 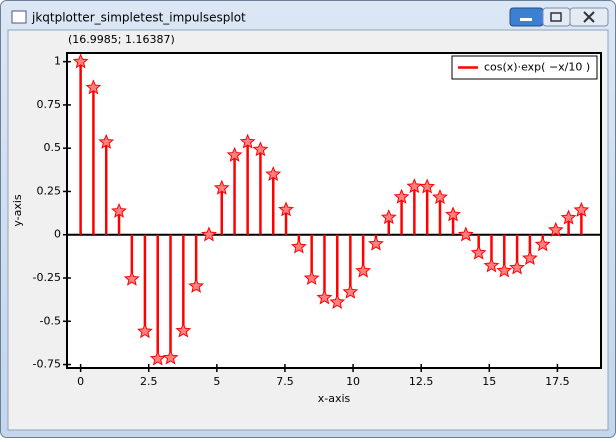 I want to click on x-tick-label: 12.5, so click(x=421, y=381).